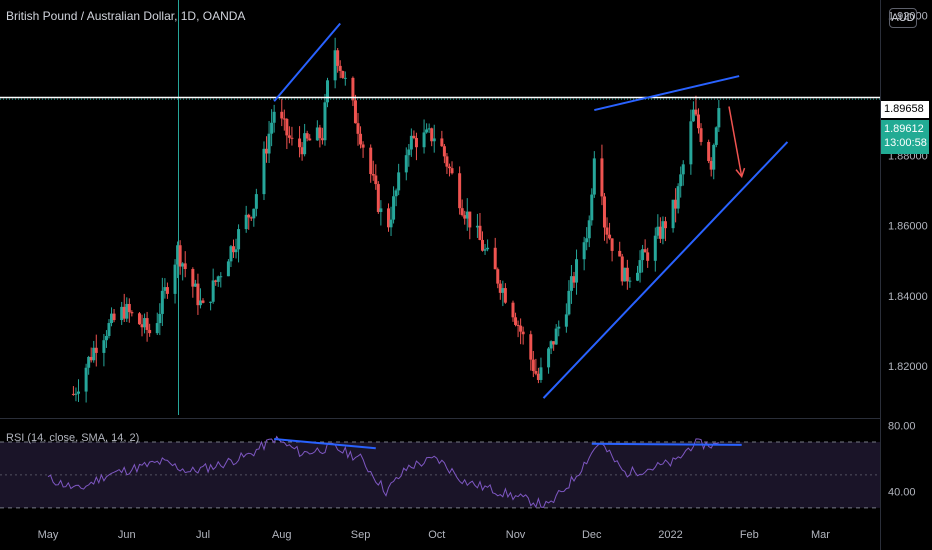 The image size is (932, 550). What do you see at coordinates (903, 18) in the screenshot?
I see `currency-button: AUD` at bounding box center [903, 18].